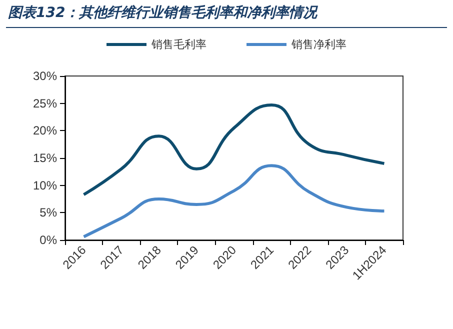 This screenshot has height=329, width=453. I want to click on y-tick-label: 15%, so click(45, 158).